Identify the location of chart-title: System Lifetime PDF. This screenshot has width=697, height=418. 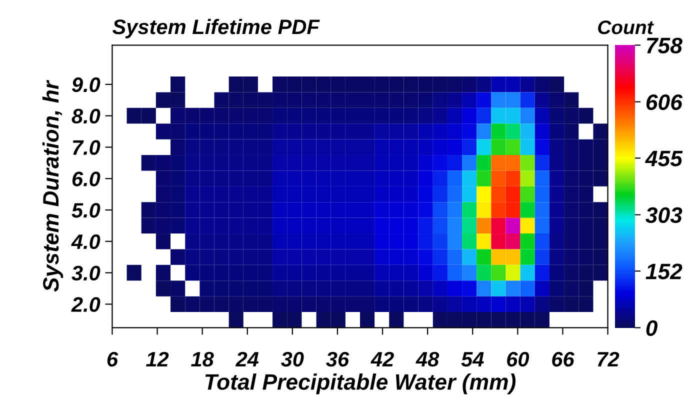
(216, 28).